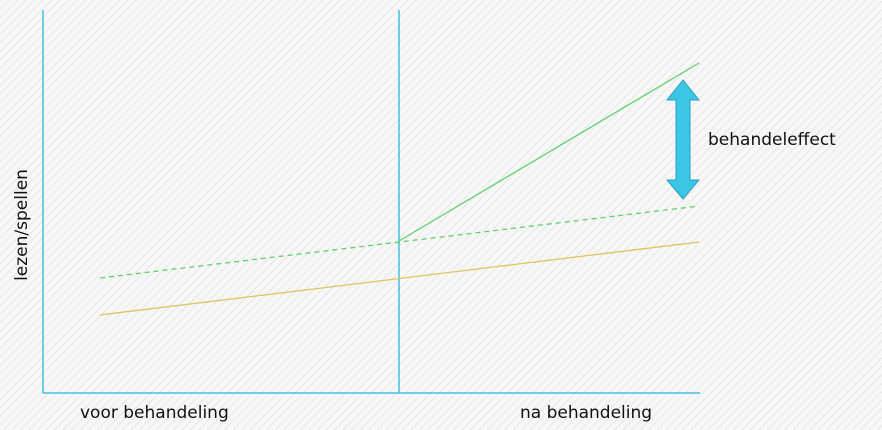 The image size is (882, 430). Describe the element at coordinates (399, 242) in the screenshot. I see `expected-line` at that location.